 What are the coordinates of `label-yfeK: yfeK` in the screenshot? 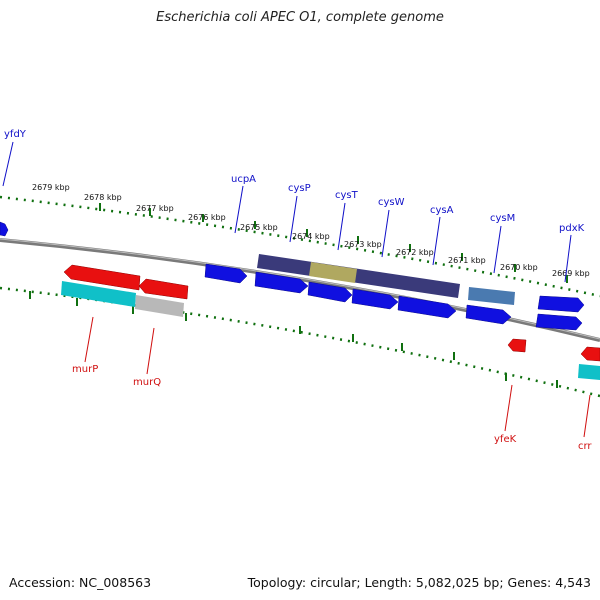 It's located at (505, 439).